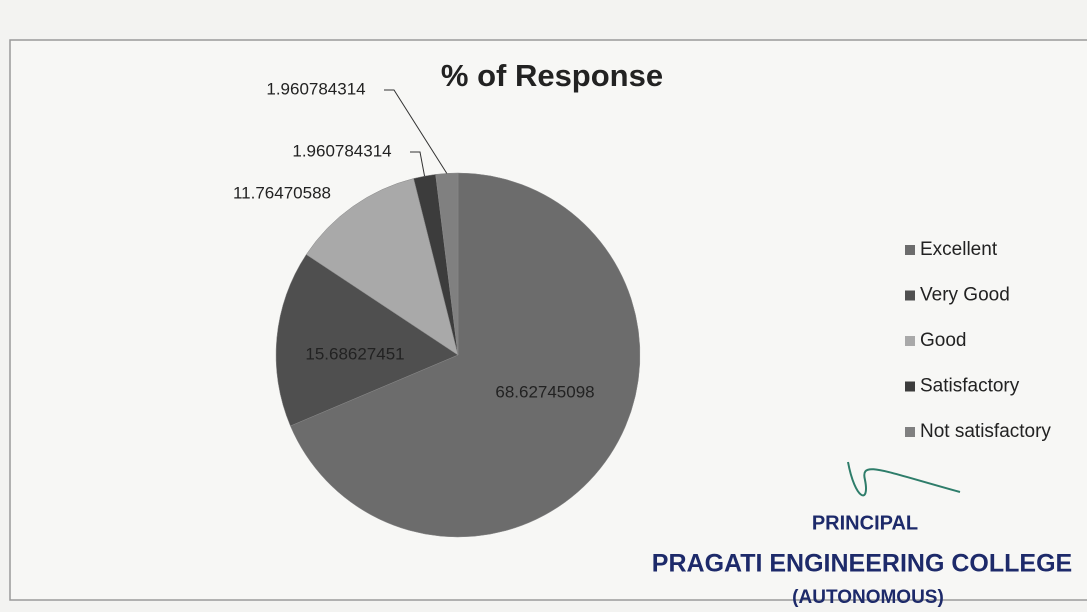 This screenshot has height=612, width=1087. Describe the element at coordinates (862, 564) in the screenshot. I see `stamp-college: PRAGATI ENGINEERING COLLEGE` at that location.